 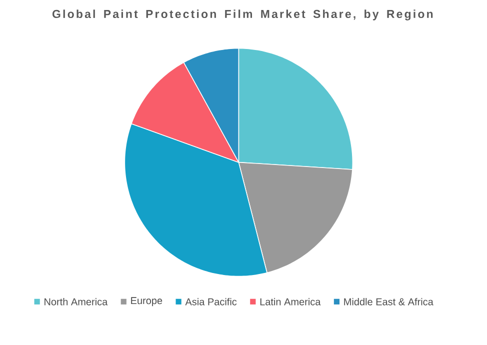 What do you see at coordinates (290, 302) in the screenshot?
I see `legend-label: Latin America` at bounding box center [290, 302].